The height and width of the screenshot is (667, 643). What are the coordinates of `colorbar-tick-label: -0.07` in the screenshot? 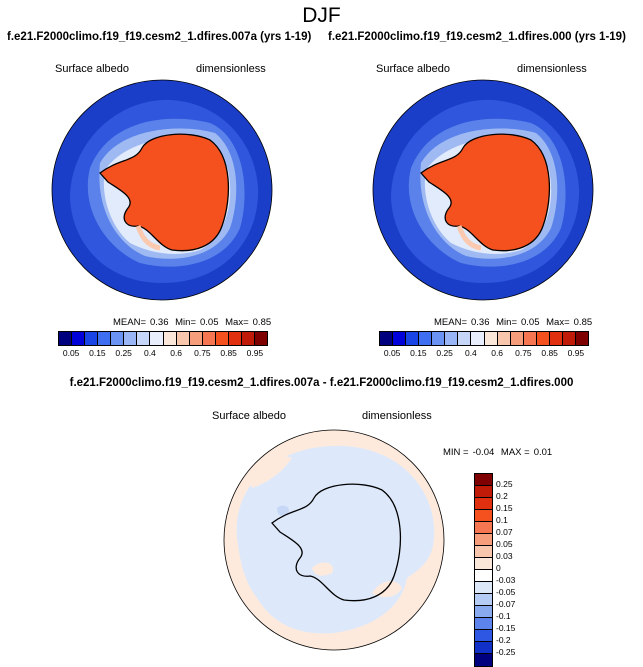 It's located at (506, 604).